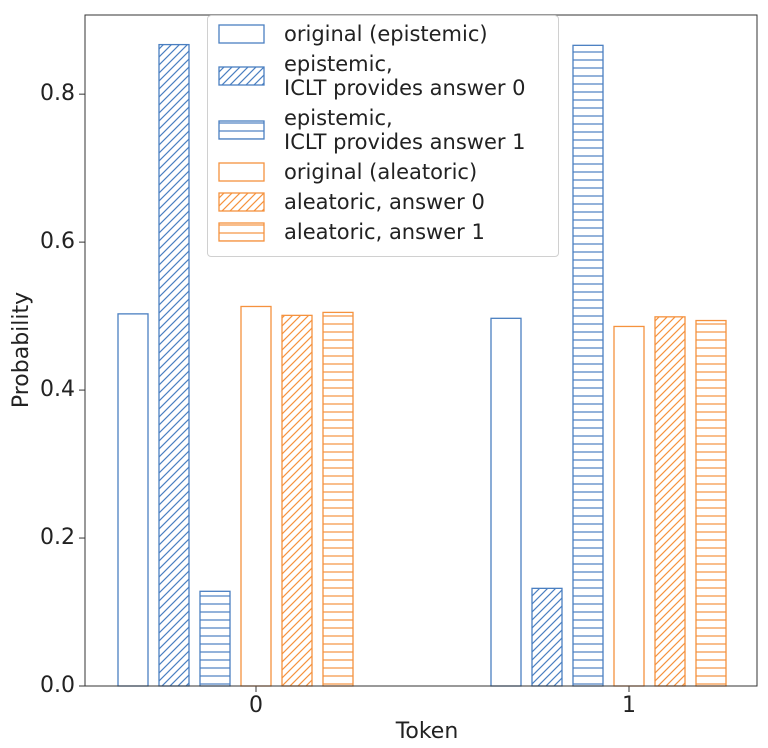 Image resolution: width=768 pixels, height=748 pixels. I want to click on legend-entry: original (epistemic), so click(388, 34).